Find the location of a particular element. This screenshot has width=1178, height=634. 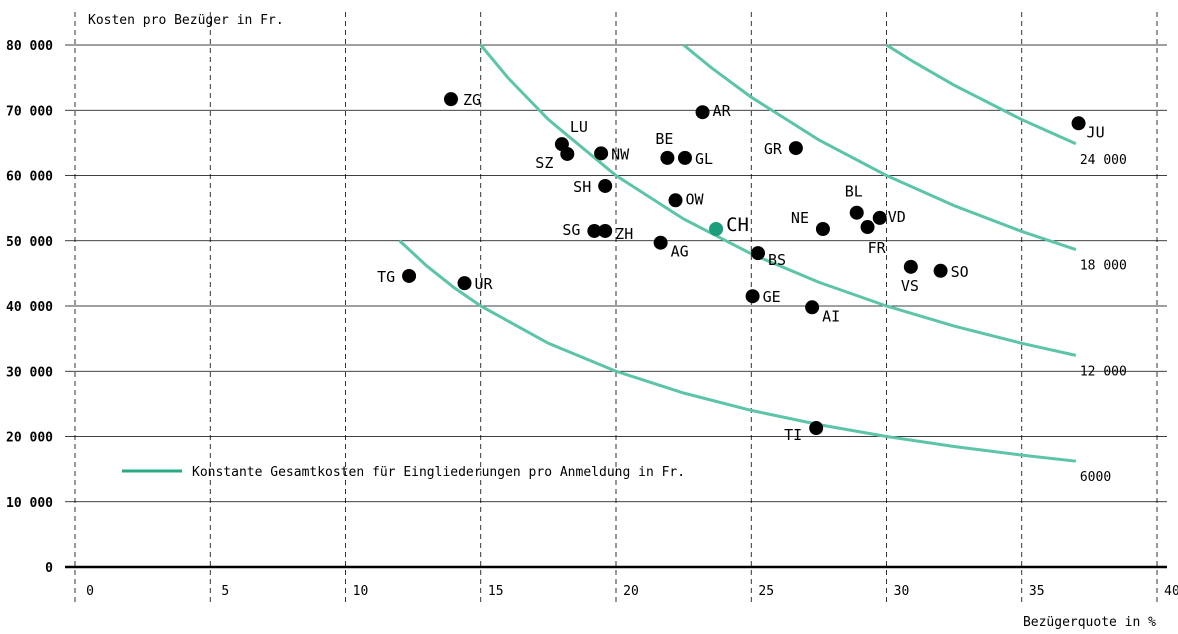

y-tick-label: 30 000 is located at coordinates (29, 372).